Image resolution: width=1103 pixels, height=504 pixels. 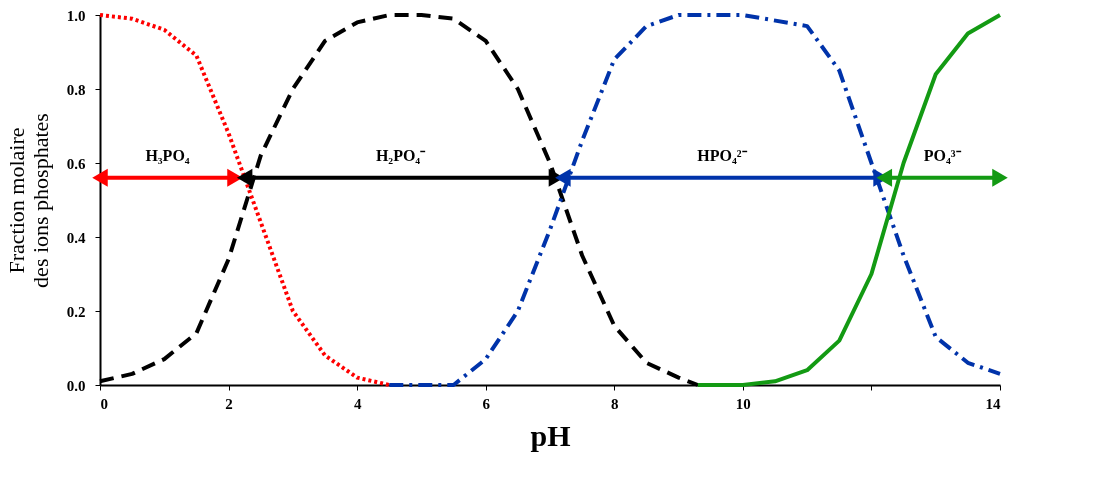 What do you see at coordinates (76, 163) in the screenshot?
I see `y-tick-label: 0.6` at bounding box center [76, 163].